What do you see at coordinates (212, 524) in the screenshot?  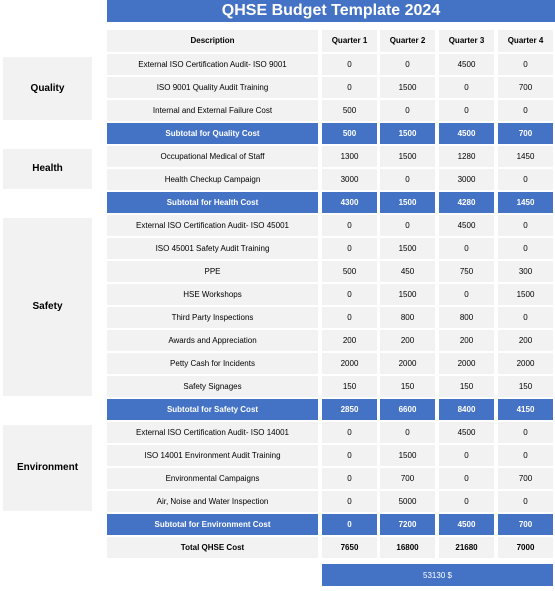 I see `subtotal-label: Subtotal for Environment Cost` at bounding box center [212, 524].